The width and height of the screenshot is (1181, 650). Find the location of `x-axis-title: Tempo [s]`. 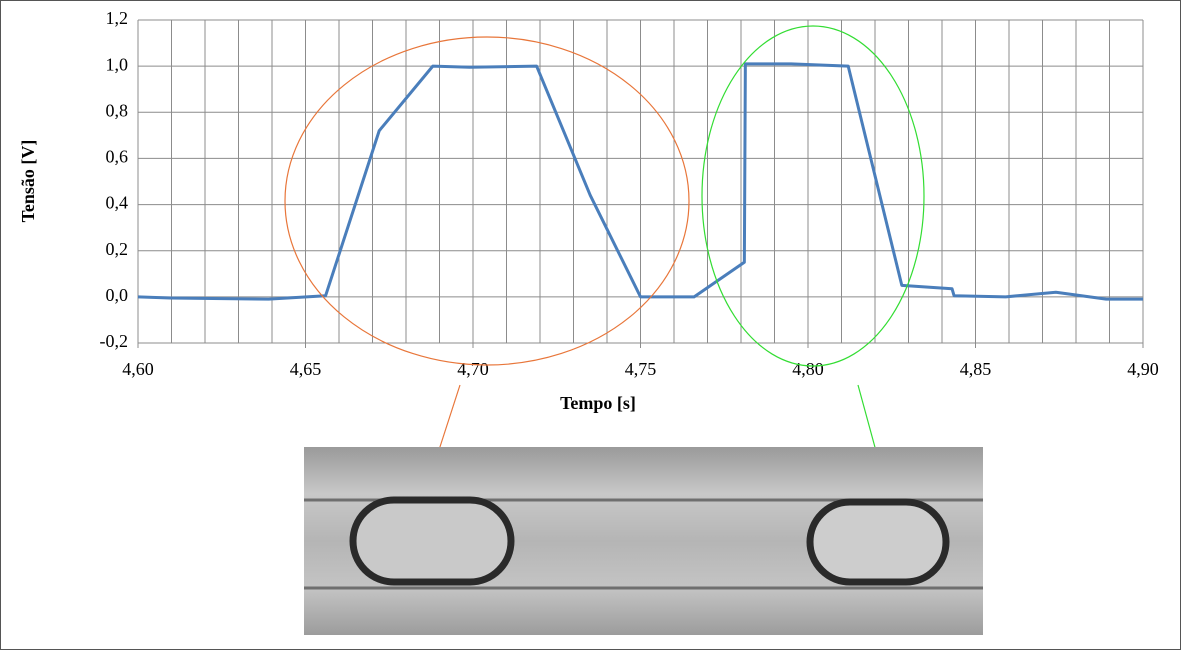

x-axis-title: Tempo [s] is located at coordinates (598, 403).